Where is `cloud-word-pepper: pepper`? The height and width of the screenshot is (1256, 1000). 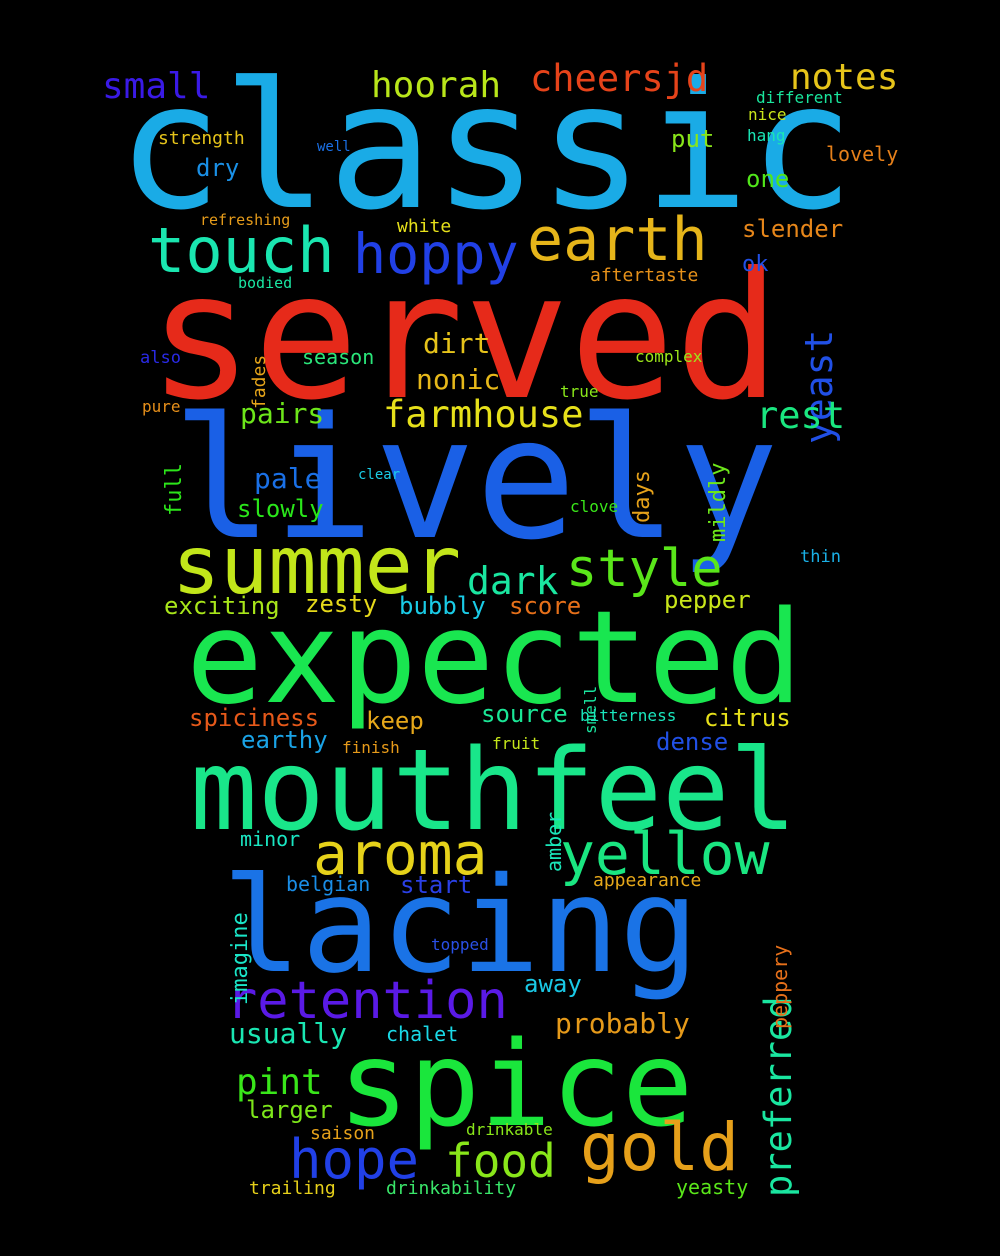
cloud-word-pepper: pepper is located at coordinates (707, 600).